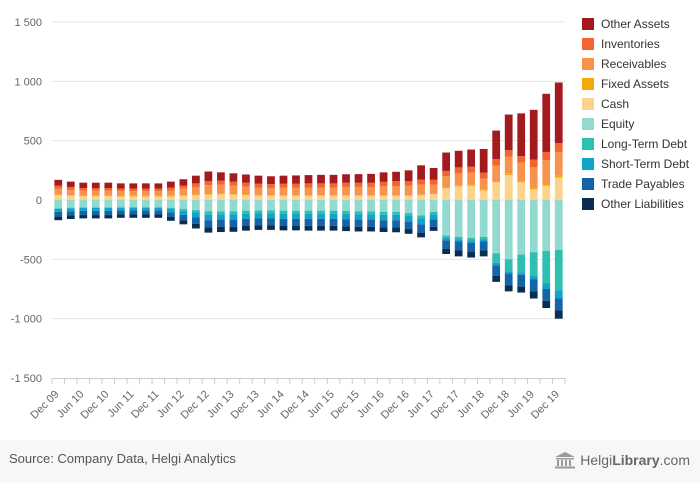  Describe the element at coordinates (245, 404) in the screenshot. I see `x-tick-label: Dec 13` at that location.